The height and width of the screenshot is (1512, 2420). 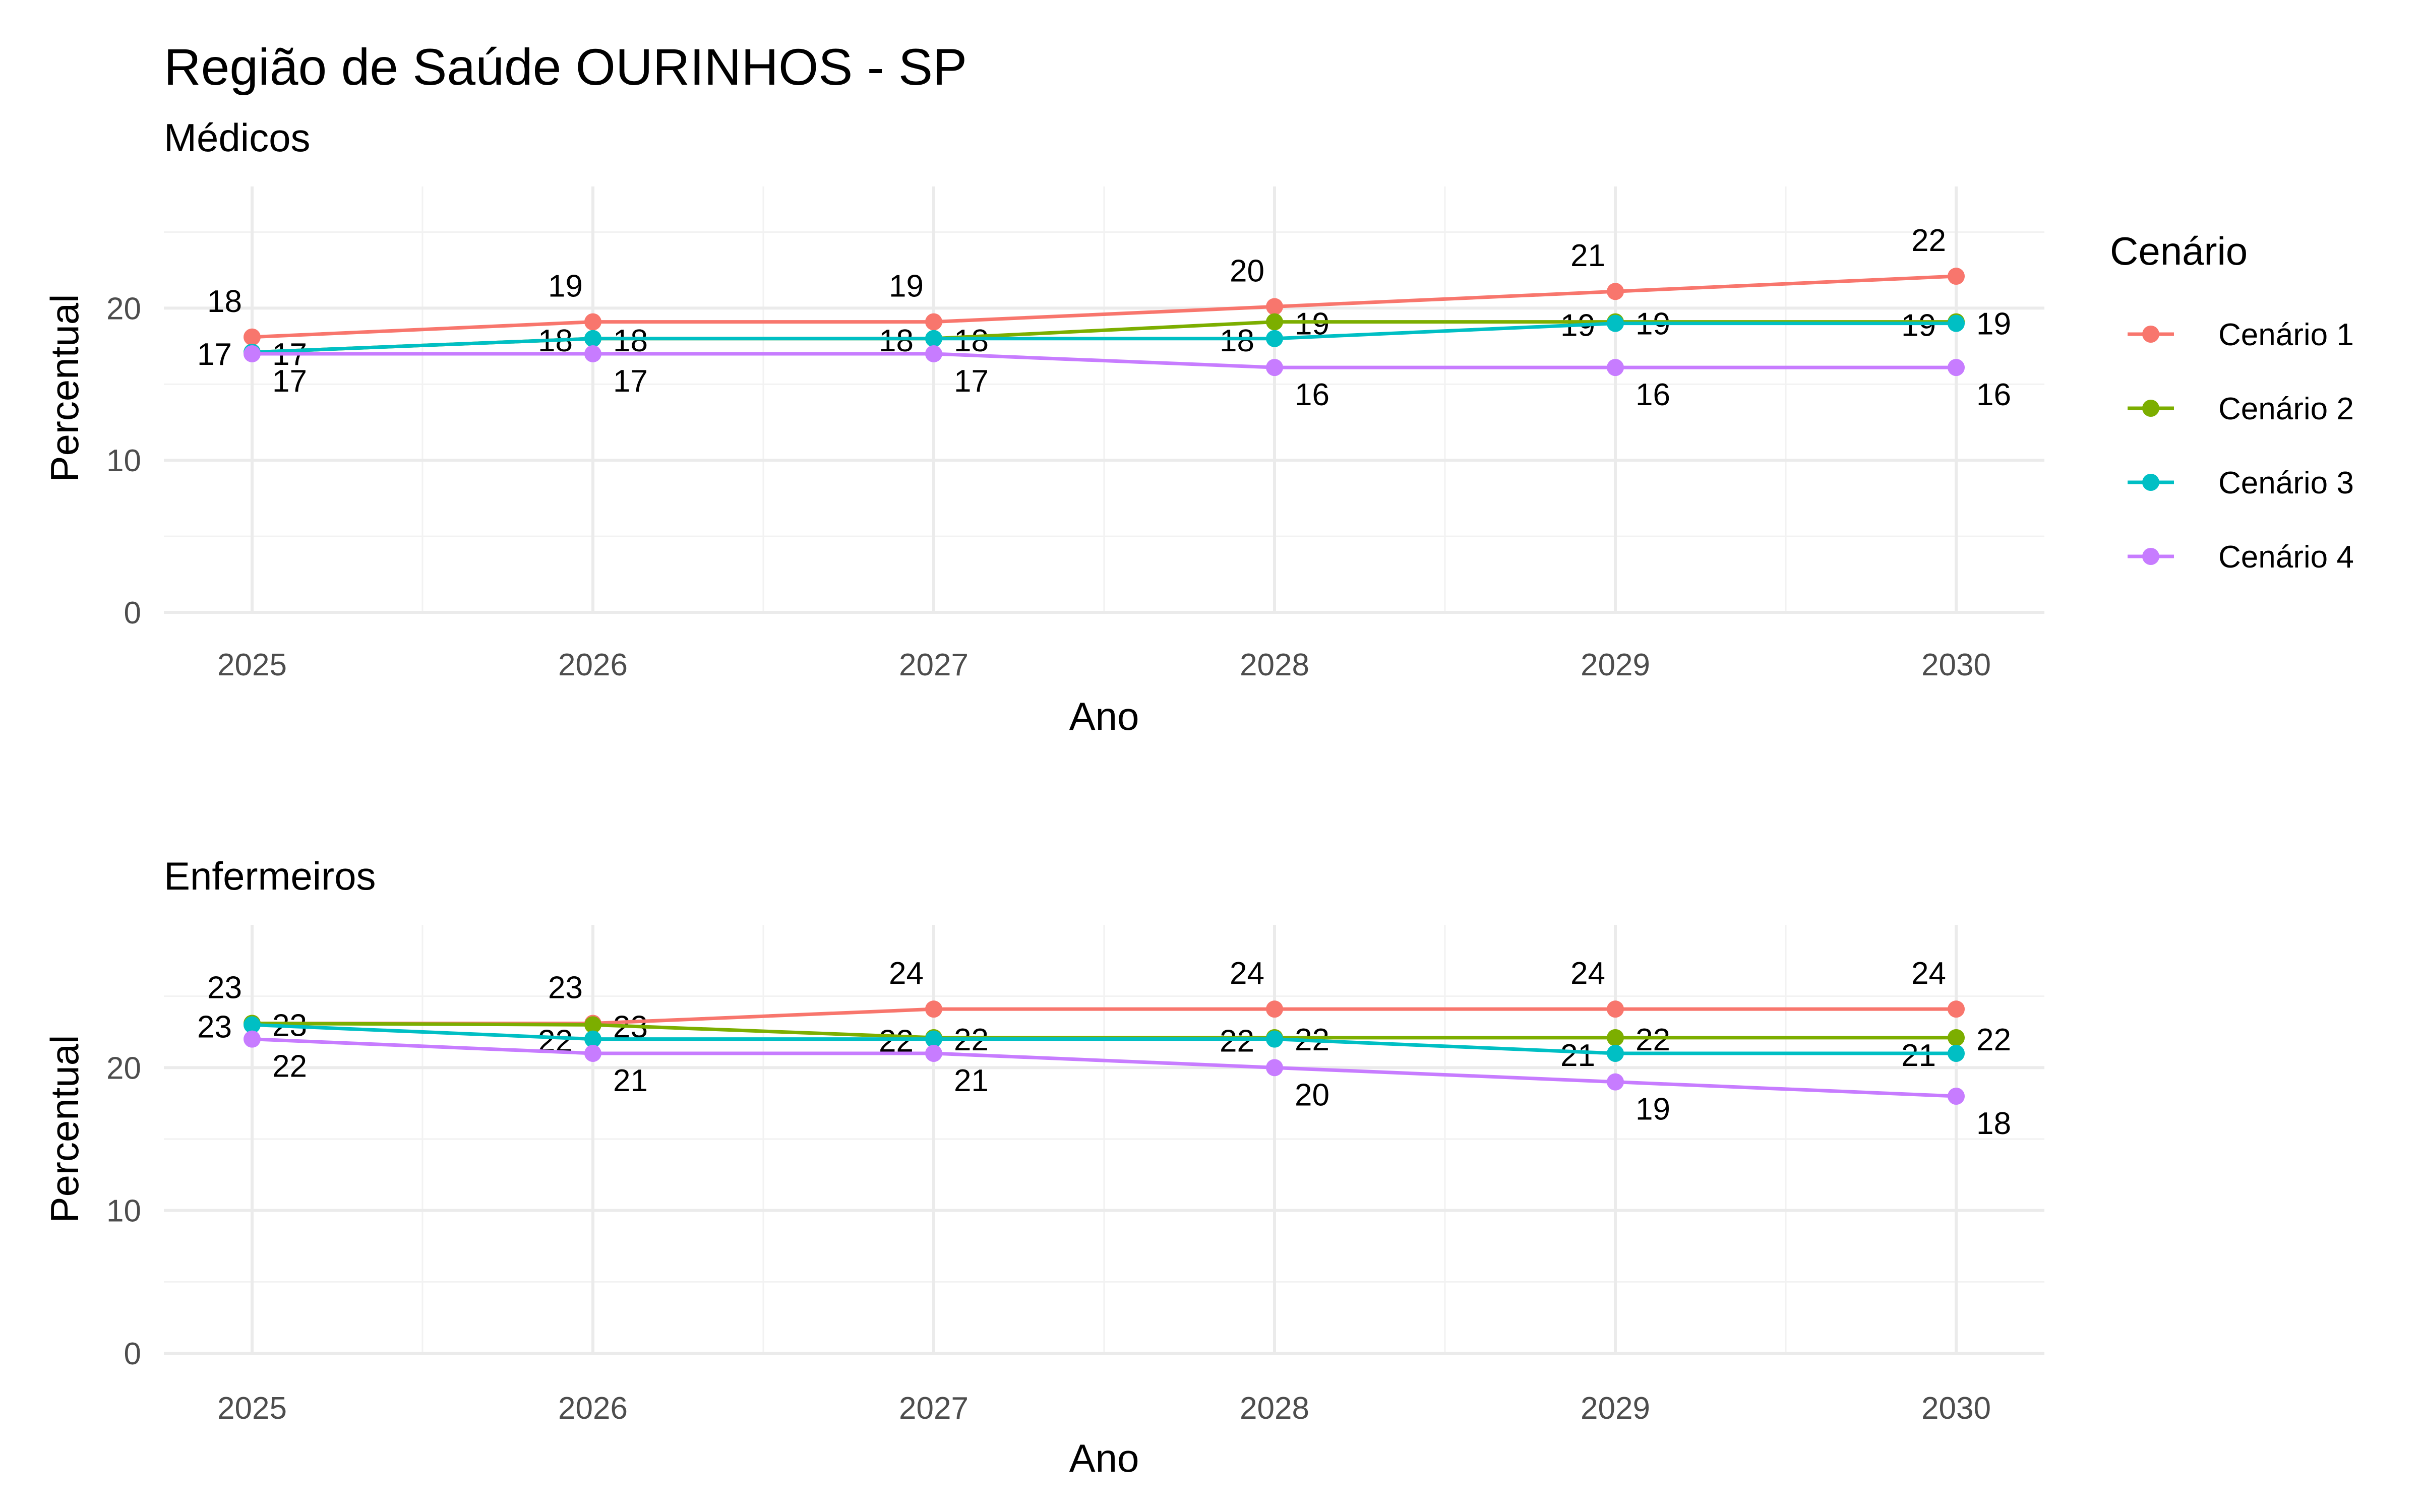 I want to click on x-tick-label: 2029, so click(x=1615, y=665).